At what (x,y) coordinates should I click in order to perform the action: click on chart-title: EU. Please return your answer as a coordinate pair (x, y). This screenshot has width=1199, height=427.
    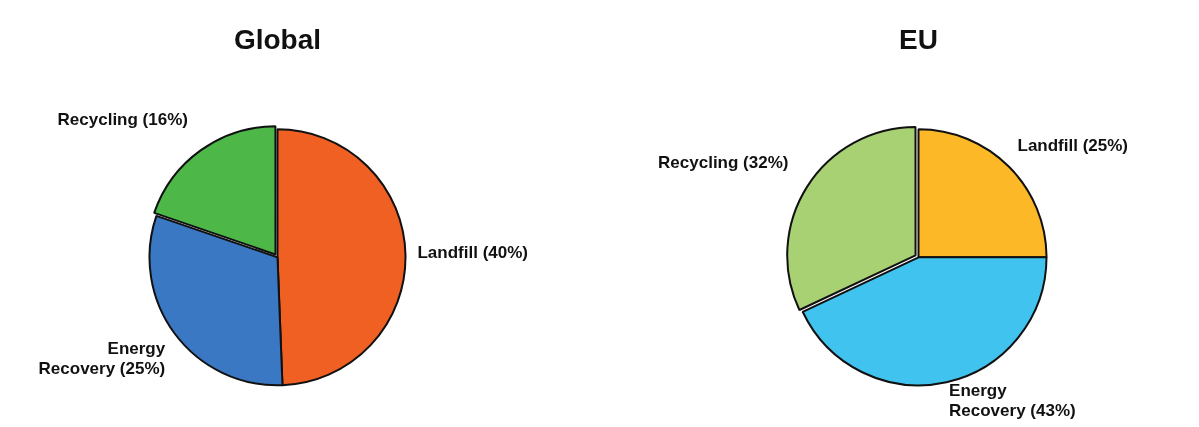
    Looking at the image, I should click on (918, 39).